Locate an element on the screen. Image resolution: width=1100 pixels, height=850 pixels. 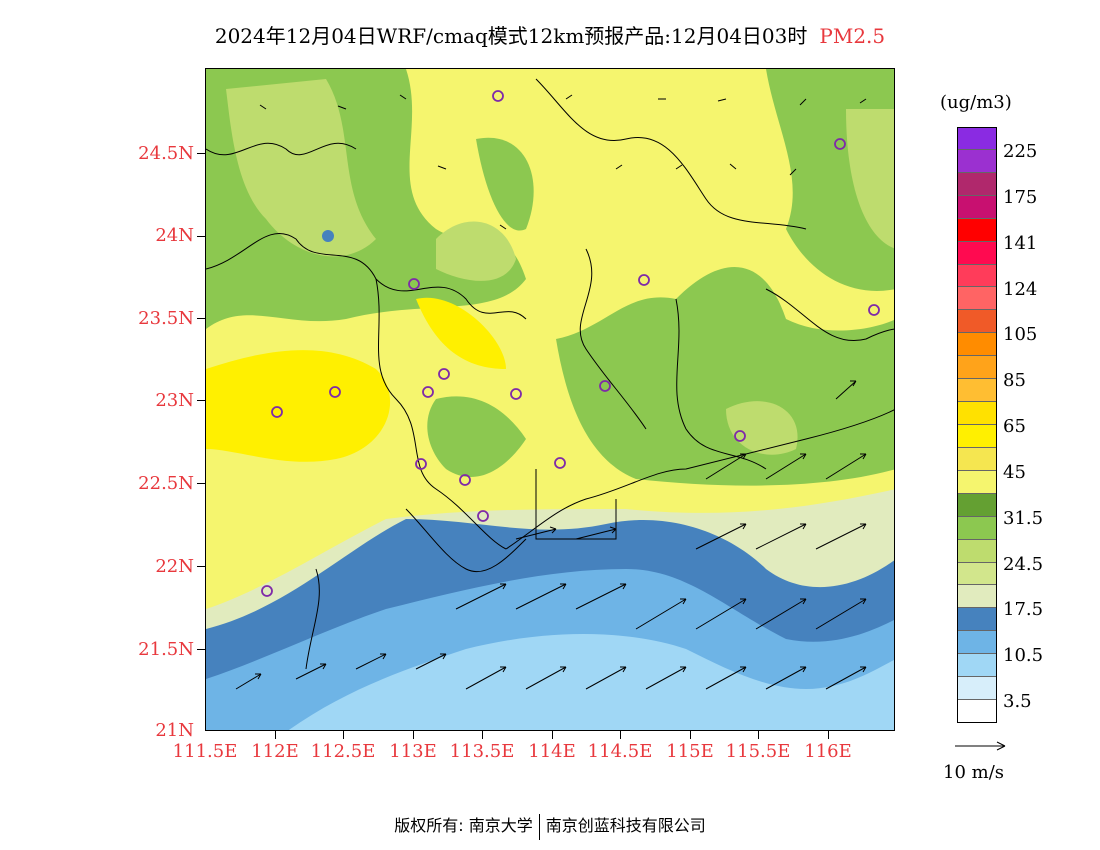
lon-label: 112E is located at coordinates (275, 751).